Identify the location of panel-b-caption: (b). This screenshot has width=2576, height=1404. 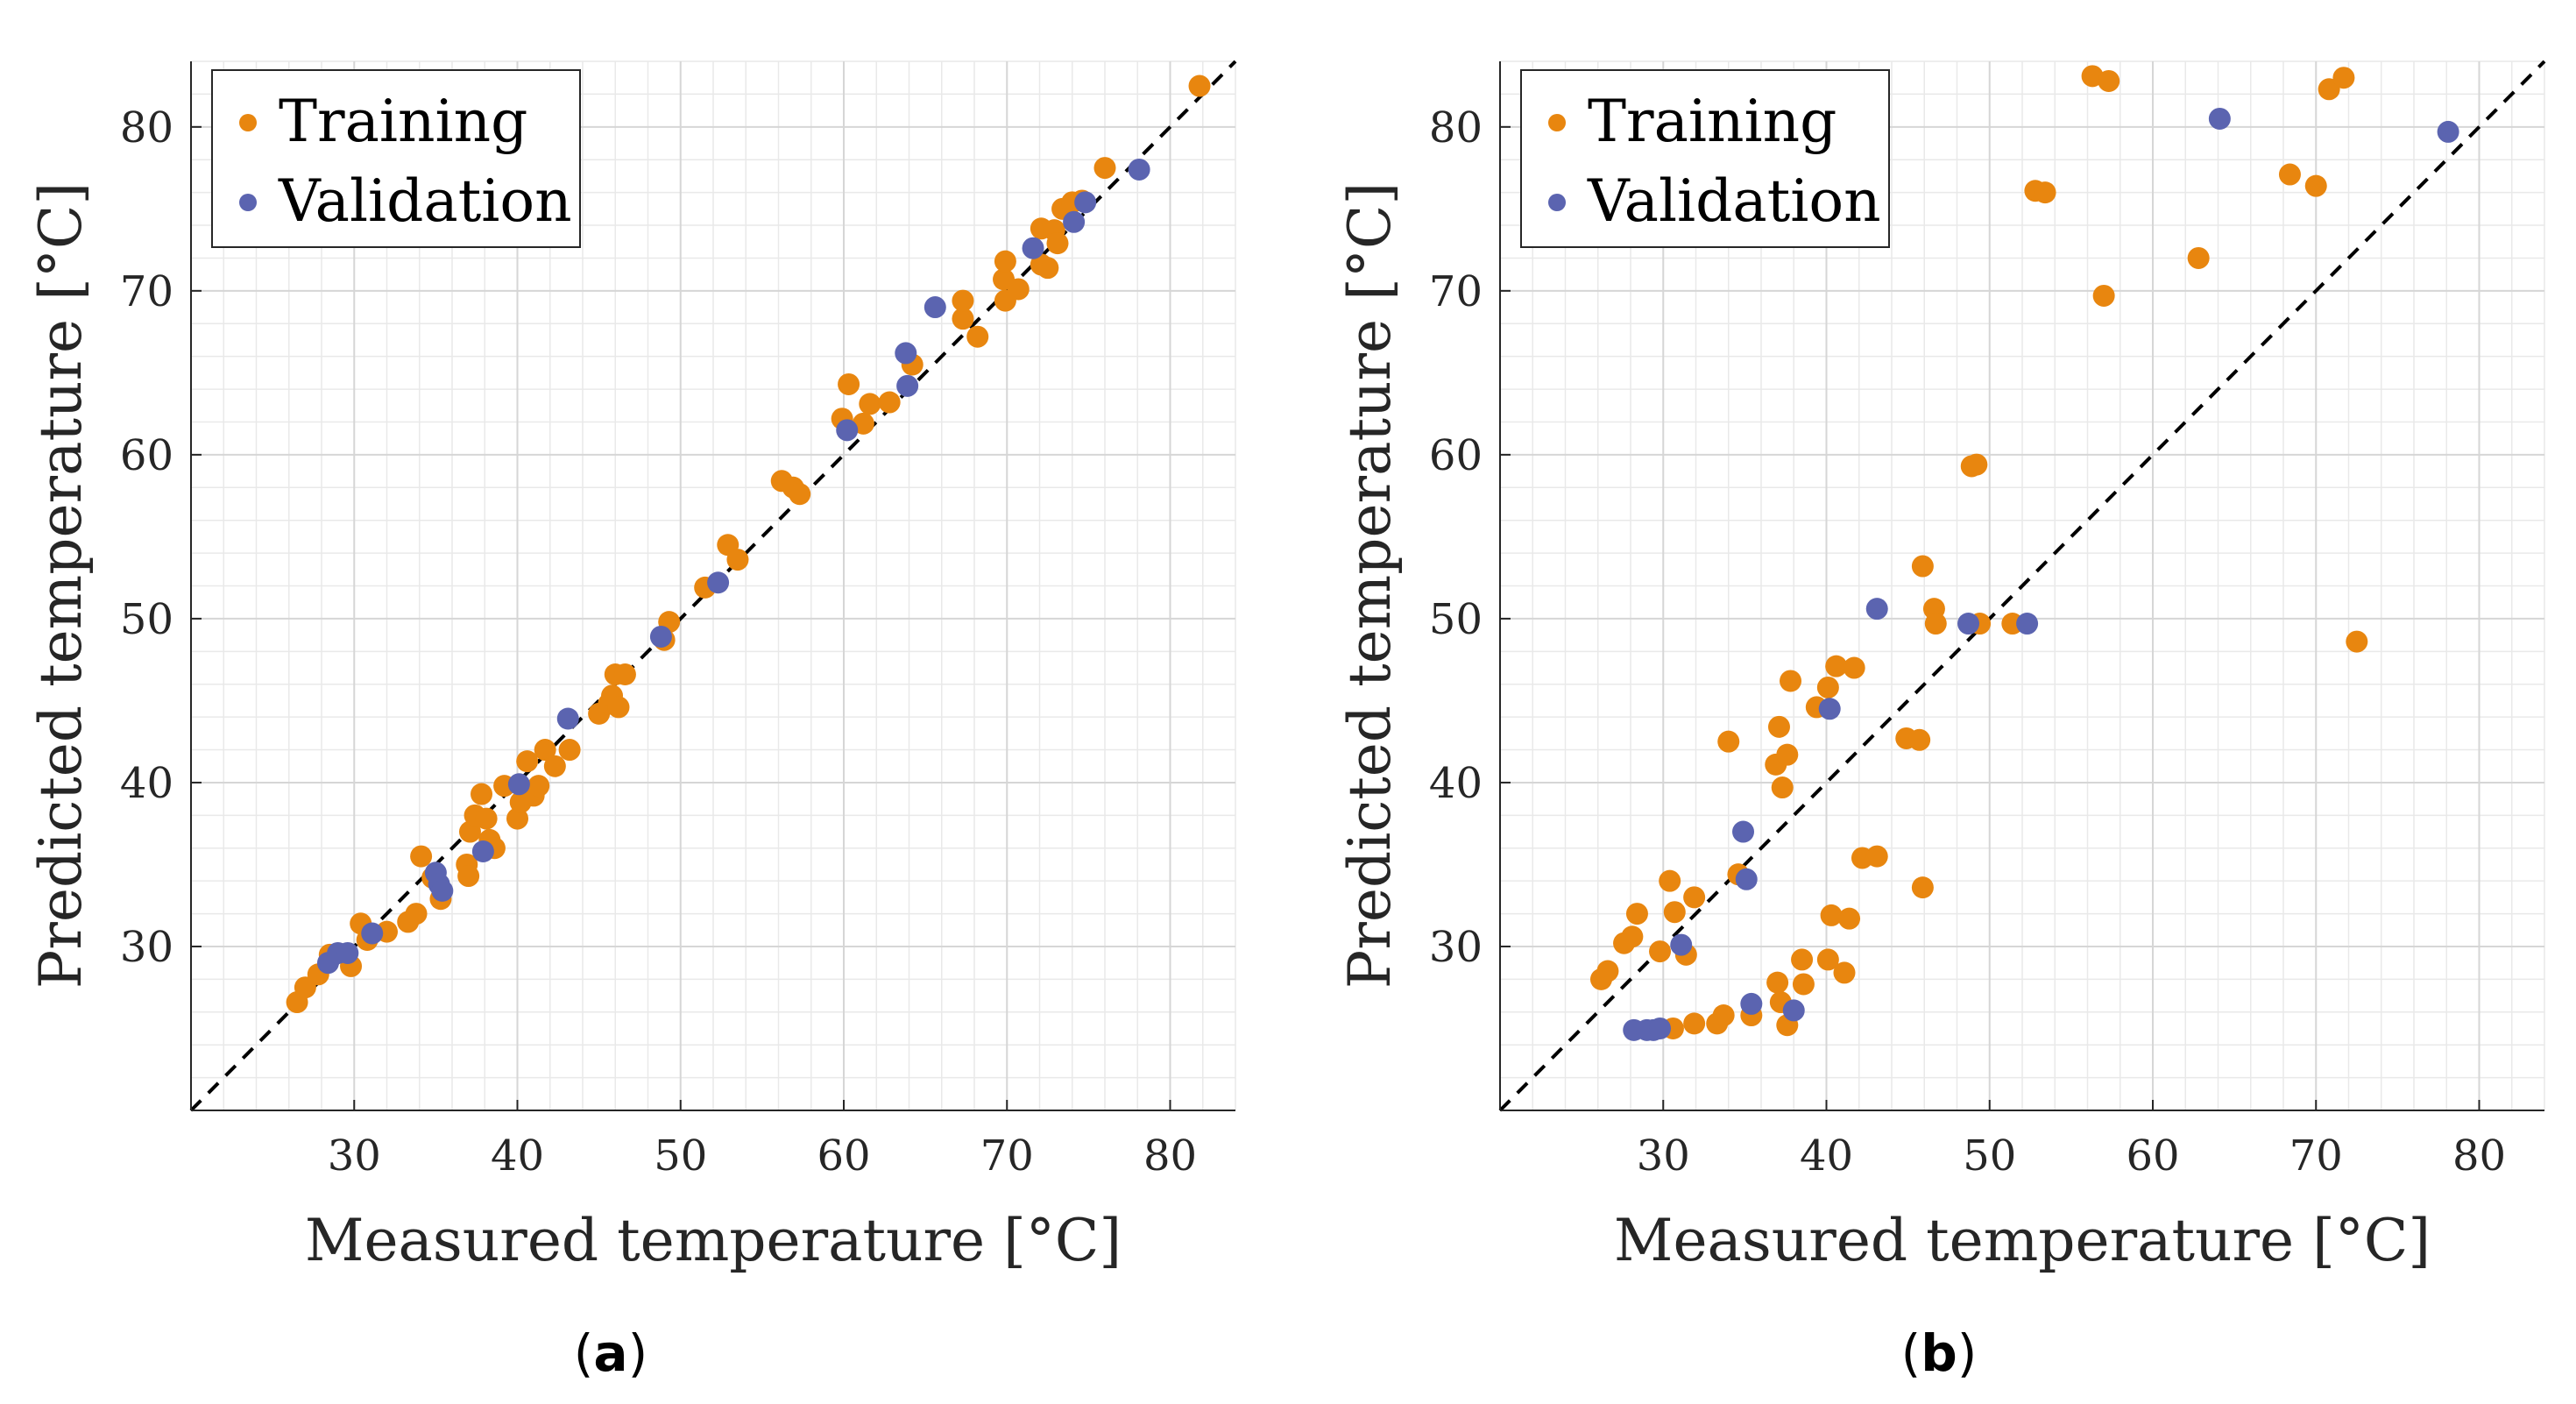
(1939, 1353).